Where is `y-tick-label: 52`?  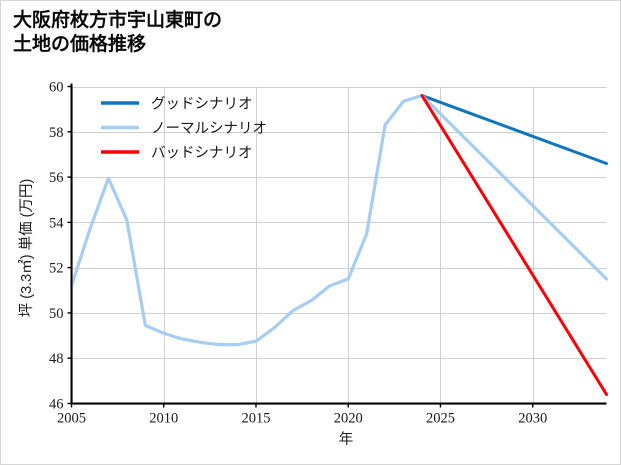 y-tick-label: 52 is located at coordinates (56, 269).